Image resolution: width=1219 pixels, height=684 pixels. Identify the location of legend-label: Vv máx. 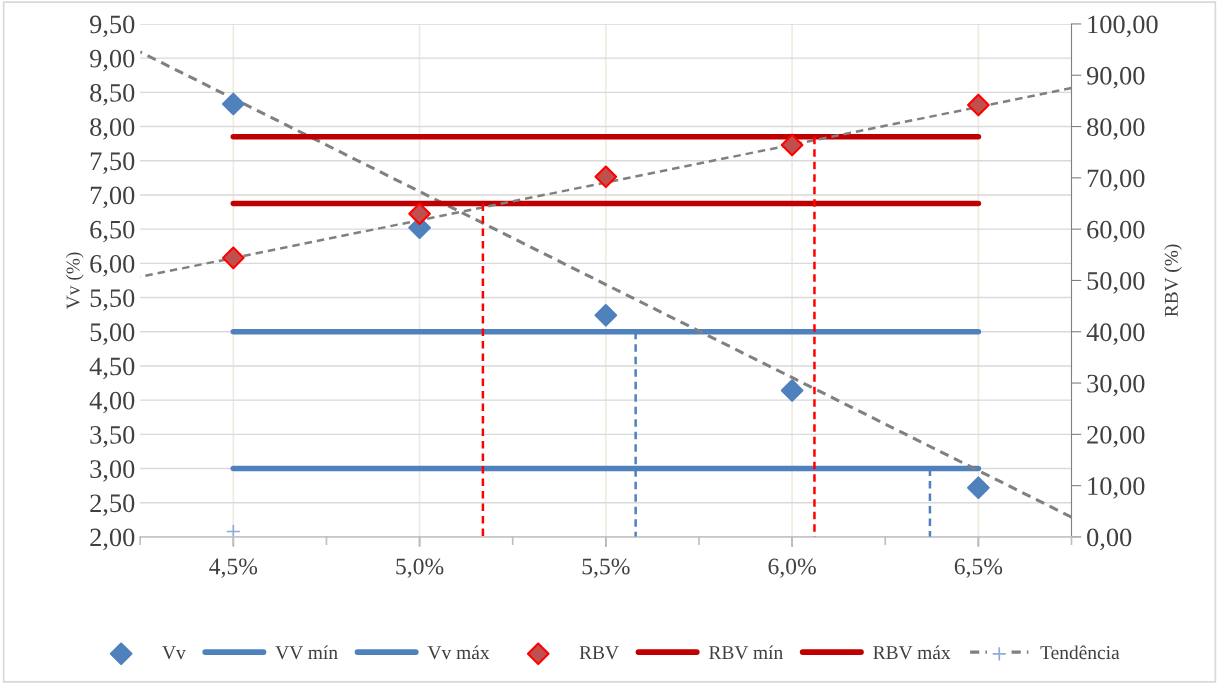
(458, 652).